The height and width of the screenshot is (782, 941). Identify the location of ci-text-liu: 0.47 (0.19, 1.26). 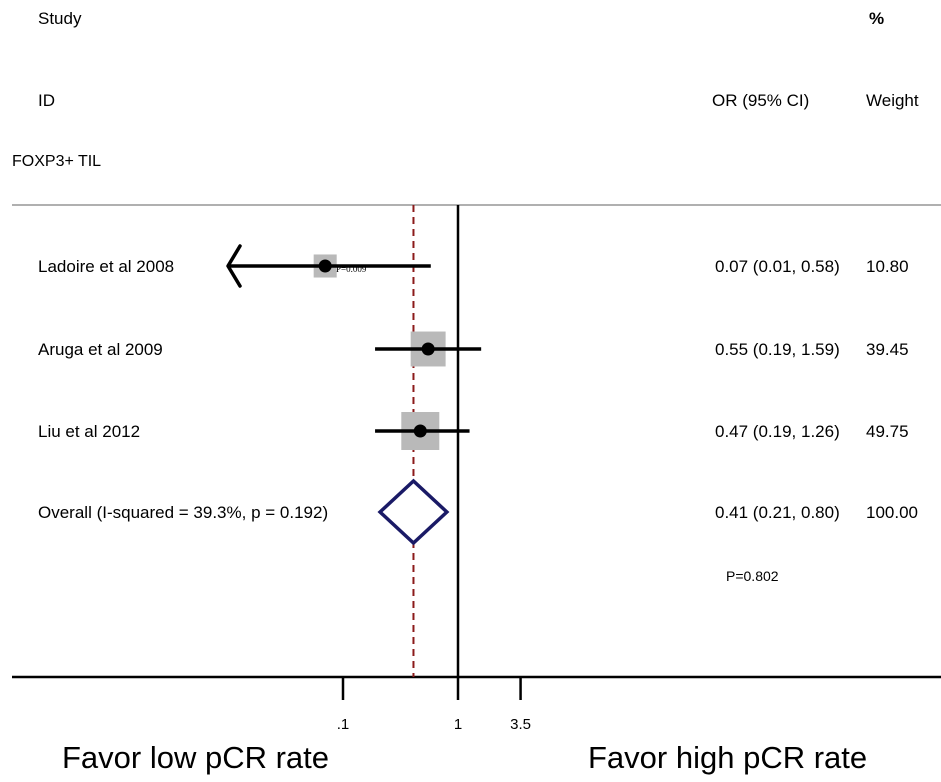
(777, 431).